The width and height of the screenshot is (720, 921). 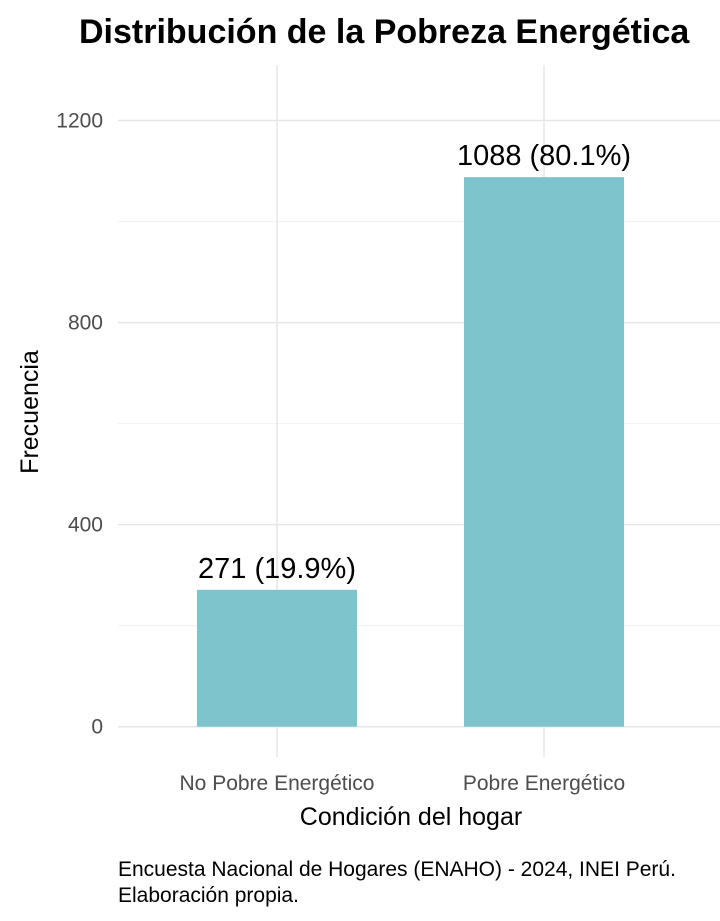 What do you see at coordinates (79, 121) in the screenshot?
I see `y-tick-label: 1200` at bounding box center [79, 121].